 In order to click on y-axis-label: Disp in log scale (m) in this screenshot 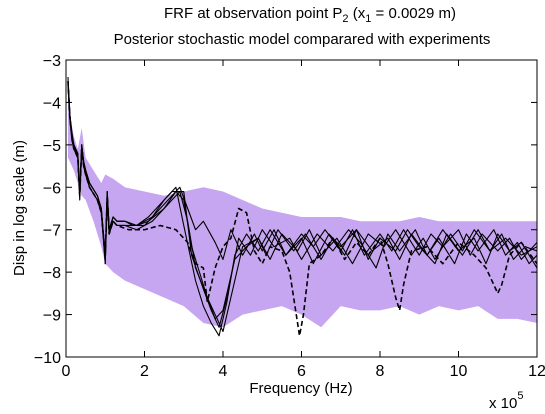, I will do `click(19, 208)`.